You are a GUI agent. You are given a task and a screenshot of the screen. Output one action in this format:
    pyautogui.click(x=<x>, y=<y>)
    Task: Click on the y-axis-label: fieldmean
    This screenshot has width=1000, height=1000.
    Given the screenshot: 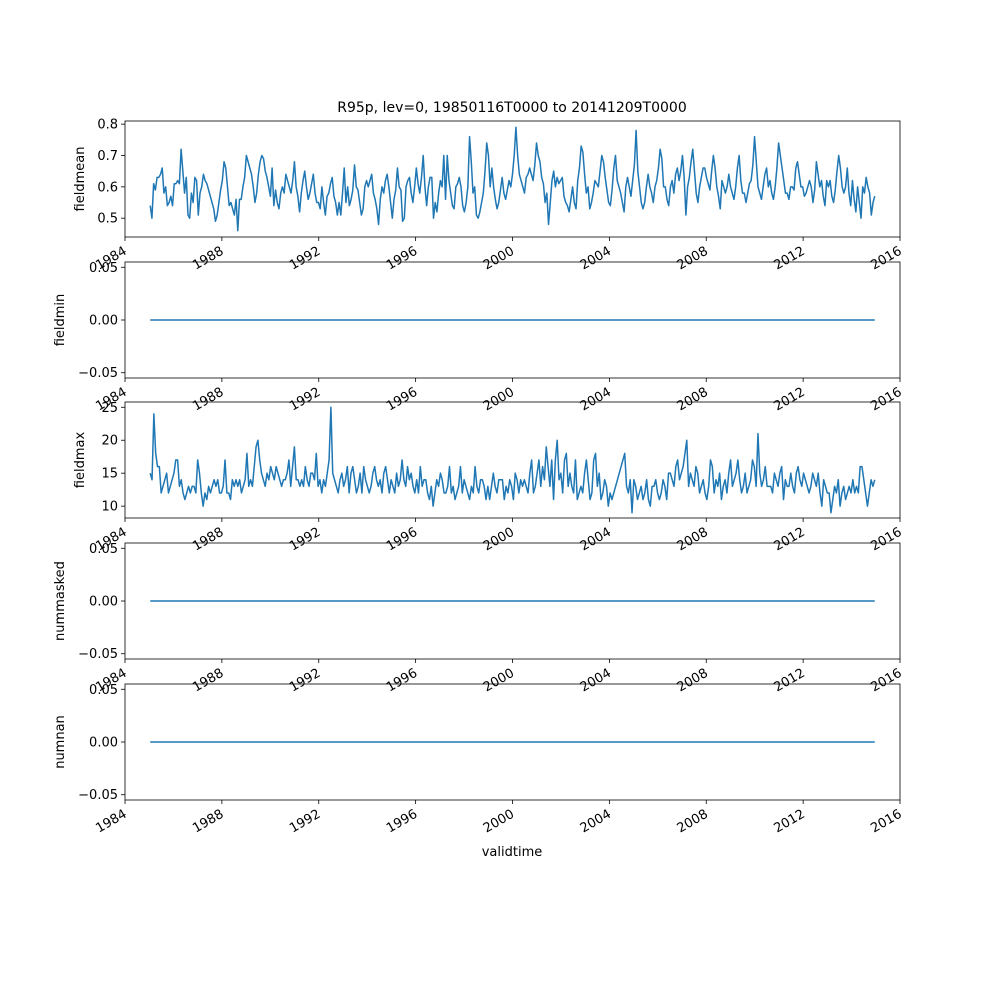 What is the action you would take?
    pyautogui.click(x=80, y=179)
    